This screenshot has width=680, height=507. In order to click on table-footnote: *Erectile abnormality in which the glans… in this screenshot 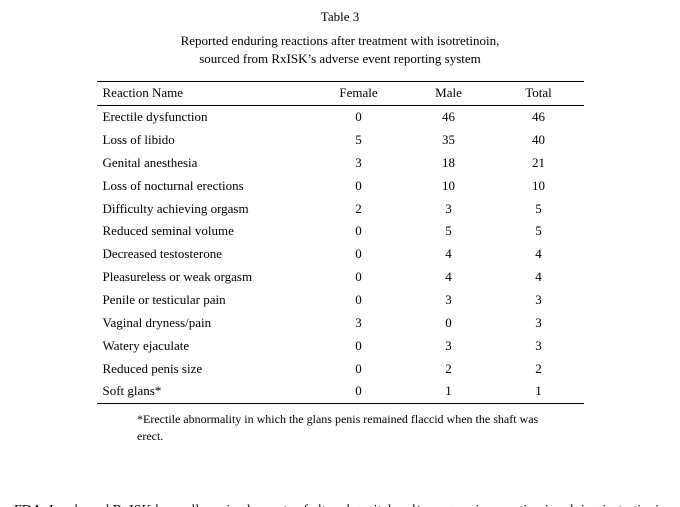, I will do `click(338, 427)`.